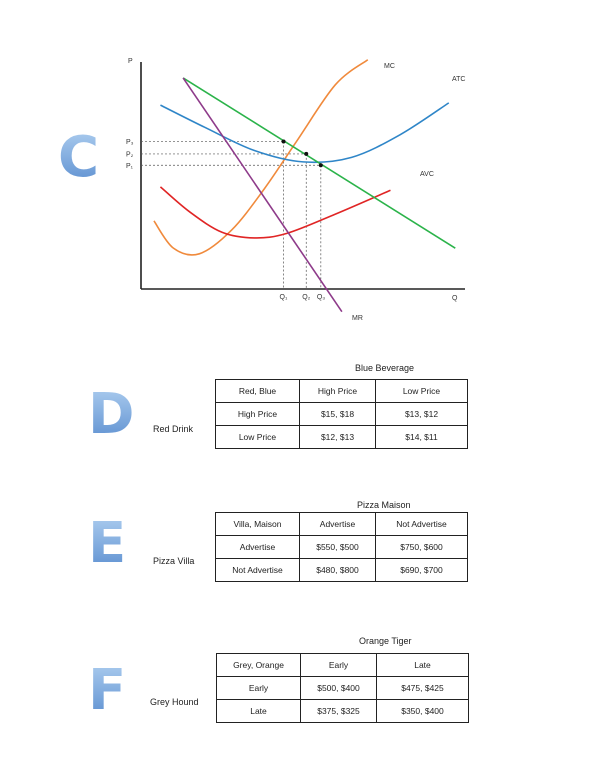 This screenshot has width=596, height=773. What do you see at coordinates (357, 318) in the screenshot?
I see `mr-label: MR` at bounding box center [357, 318].